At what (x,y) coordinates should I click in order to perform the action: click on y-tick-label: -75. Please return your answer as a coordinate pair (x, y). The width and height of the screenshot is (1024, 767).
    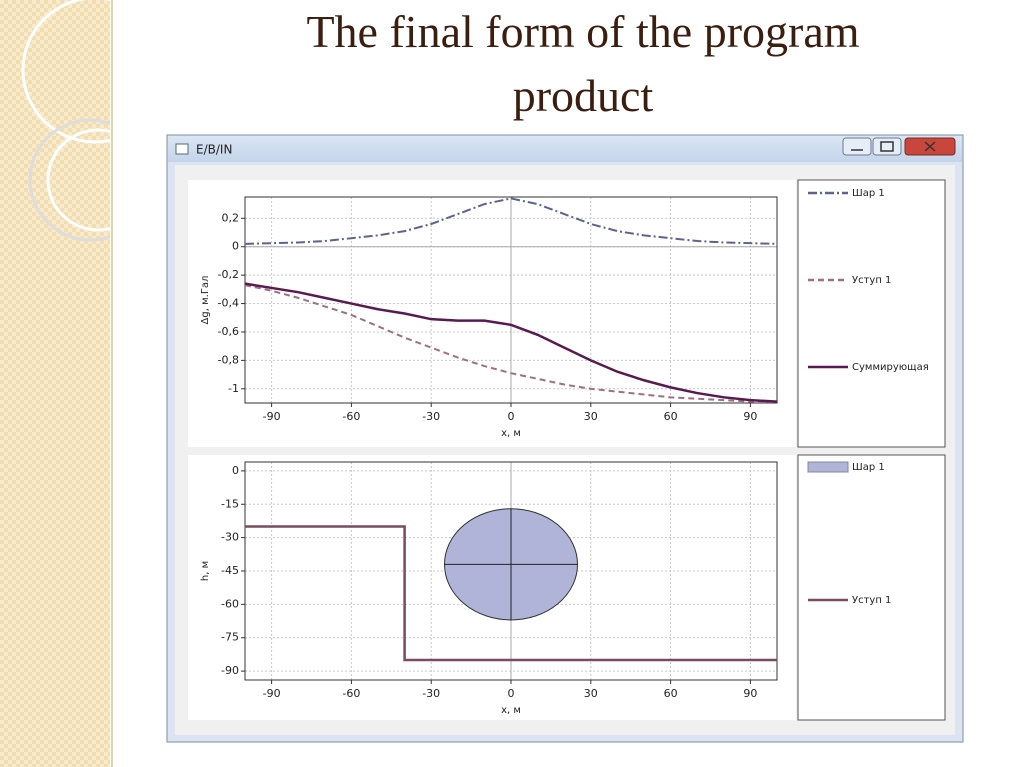
    Looking at the image, I should click on (230, 637).